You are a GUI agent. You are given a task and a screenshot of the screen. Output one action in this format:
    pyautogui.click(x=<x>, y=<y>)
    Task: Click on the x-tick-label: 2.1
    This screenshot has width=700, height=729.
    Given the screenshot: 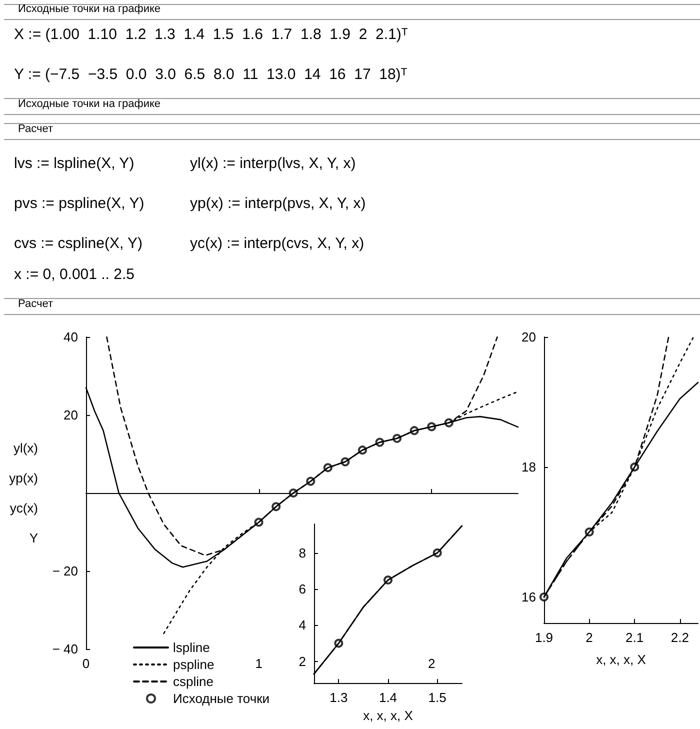 What is the action you would take?
    pyautogui.click(x=635, y=637)
    